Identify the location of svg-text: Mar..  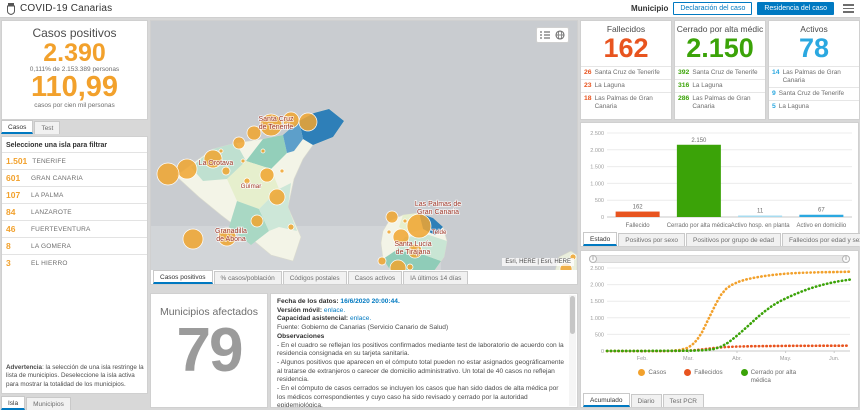
(688, 359).